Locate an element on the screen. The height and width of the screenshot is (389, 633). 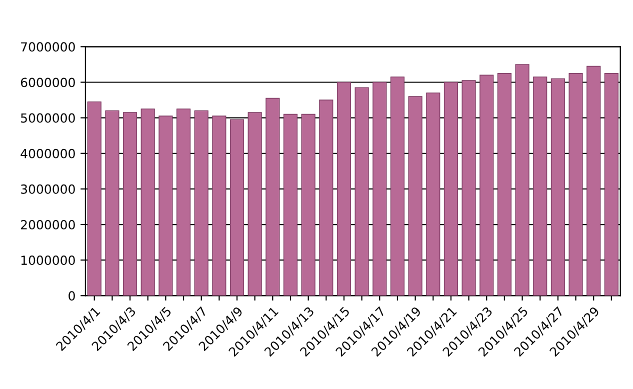
y-tick-label: 0 is located at coordinates (71, 296).